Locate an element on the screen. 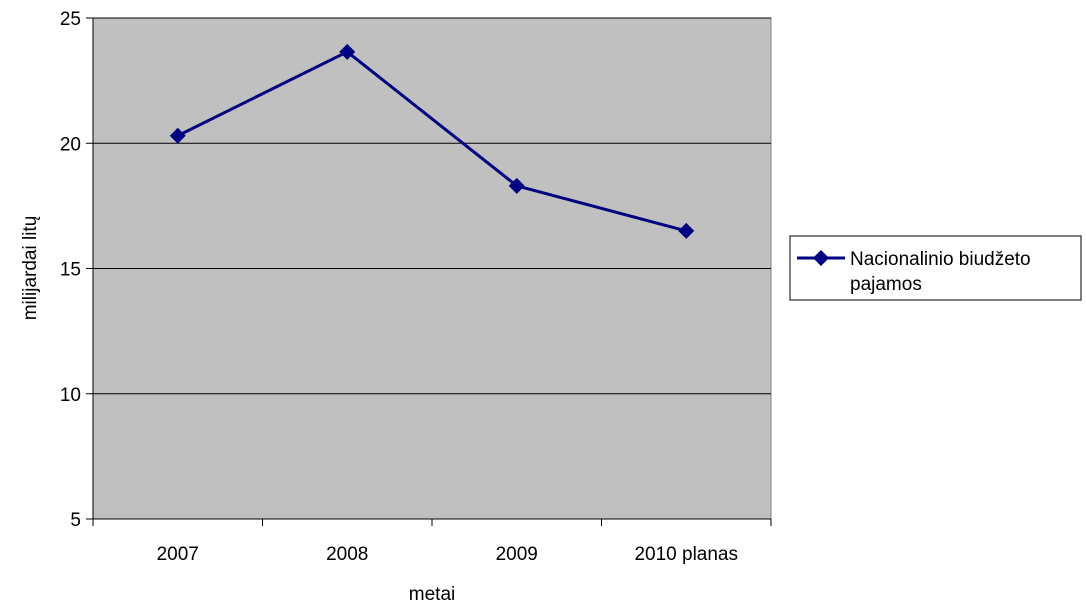  y-tick-label: 25 is located at coordinates (70, 19).